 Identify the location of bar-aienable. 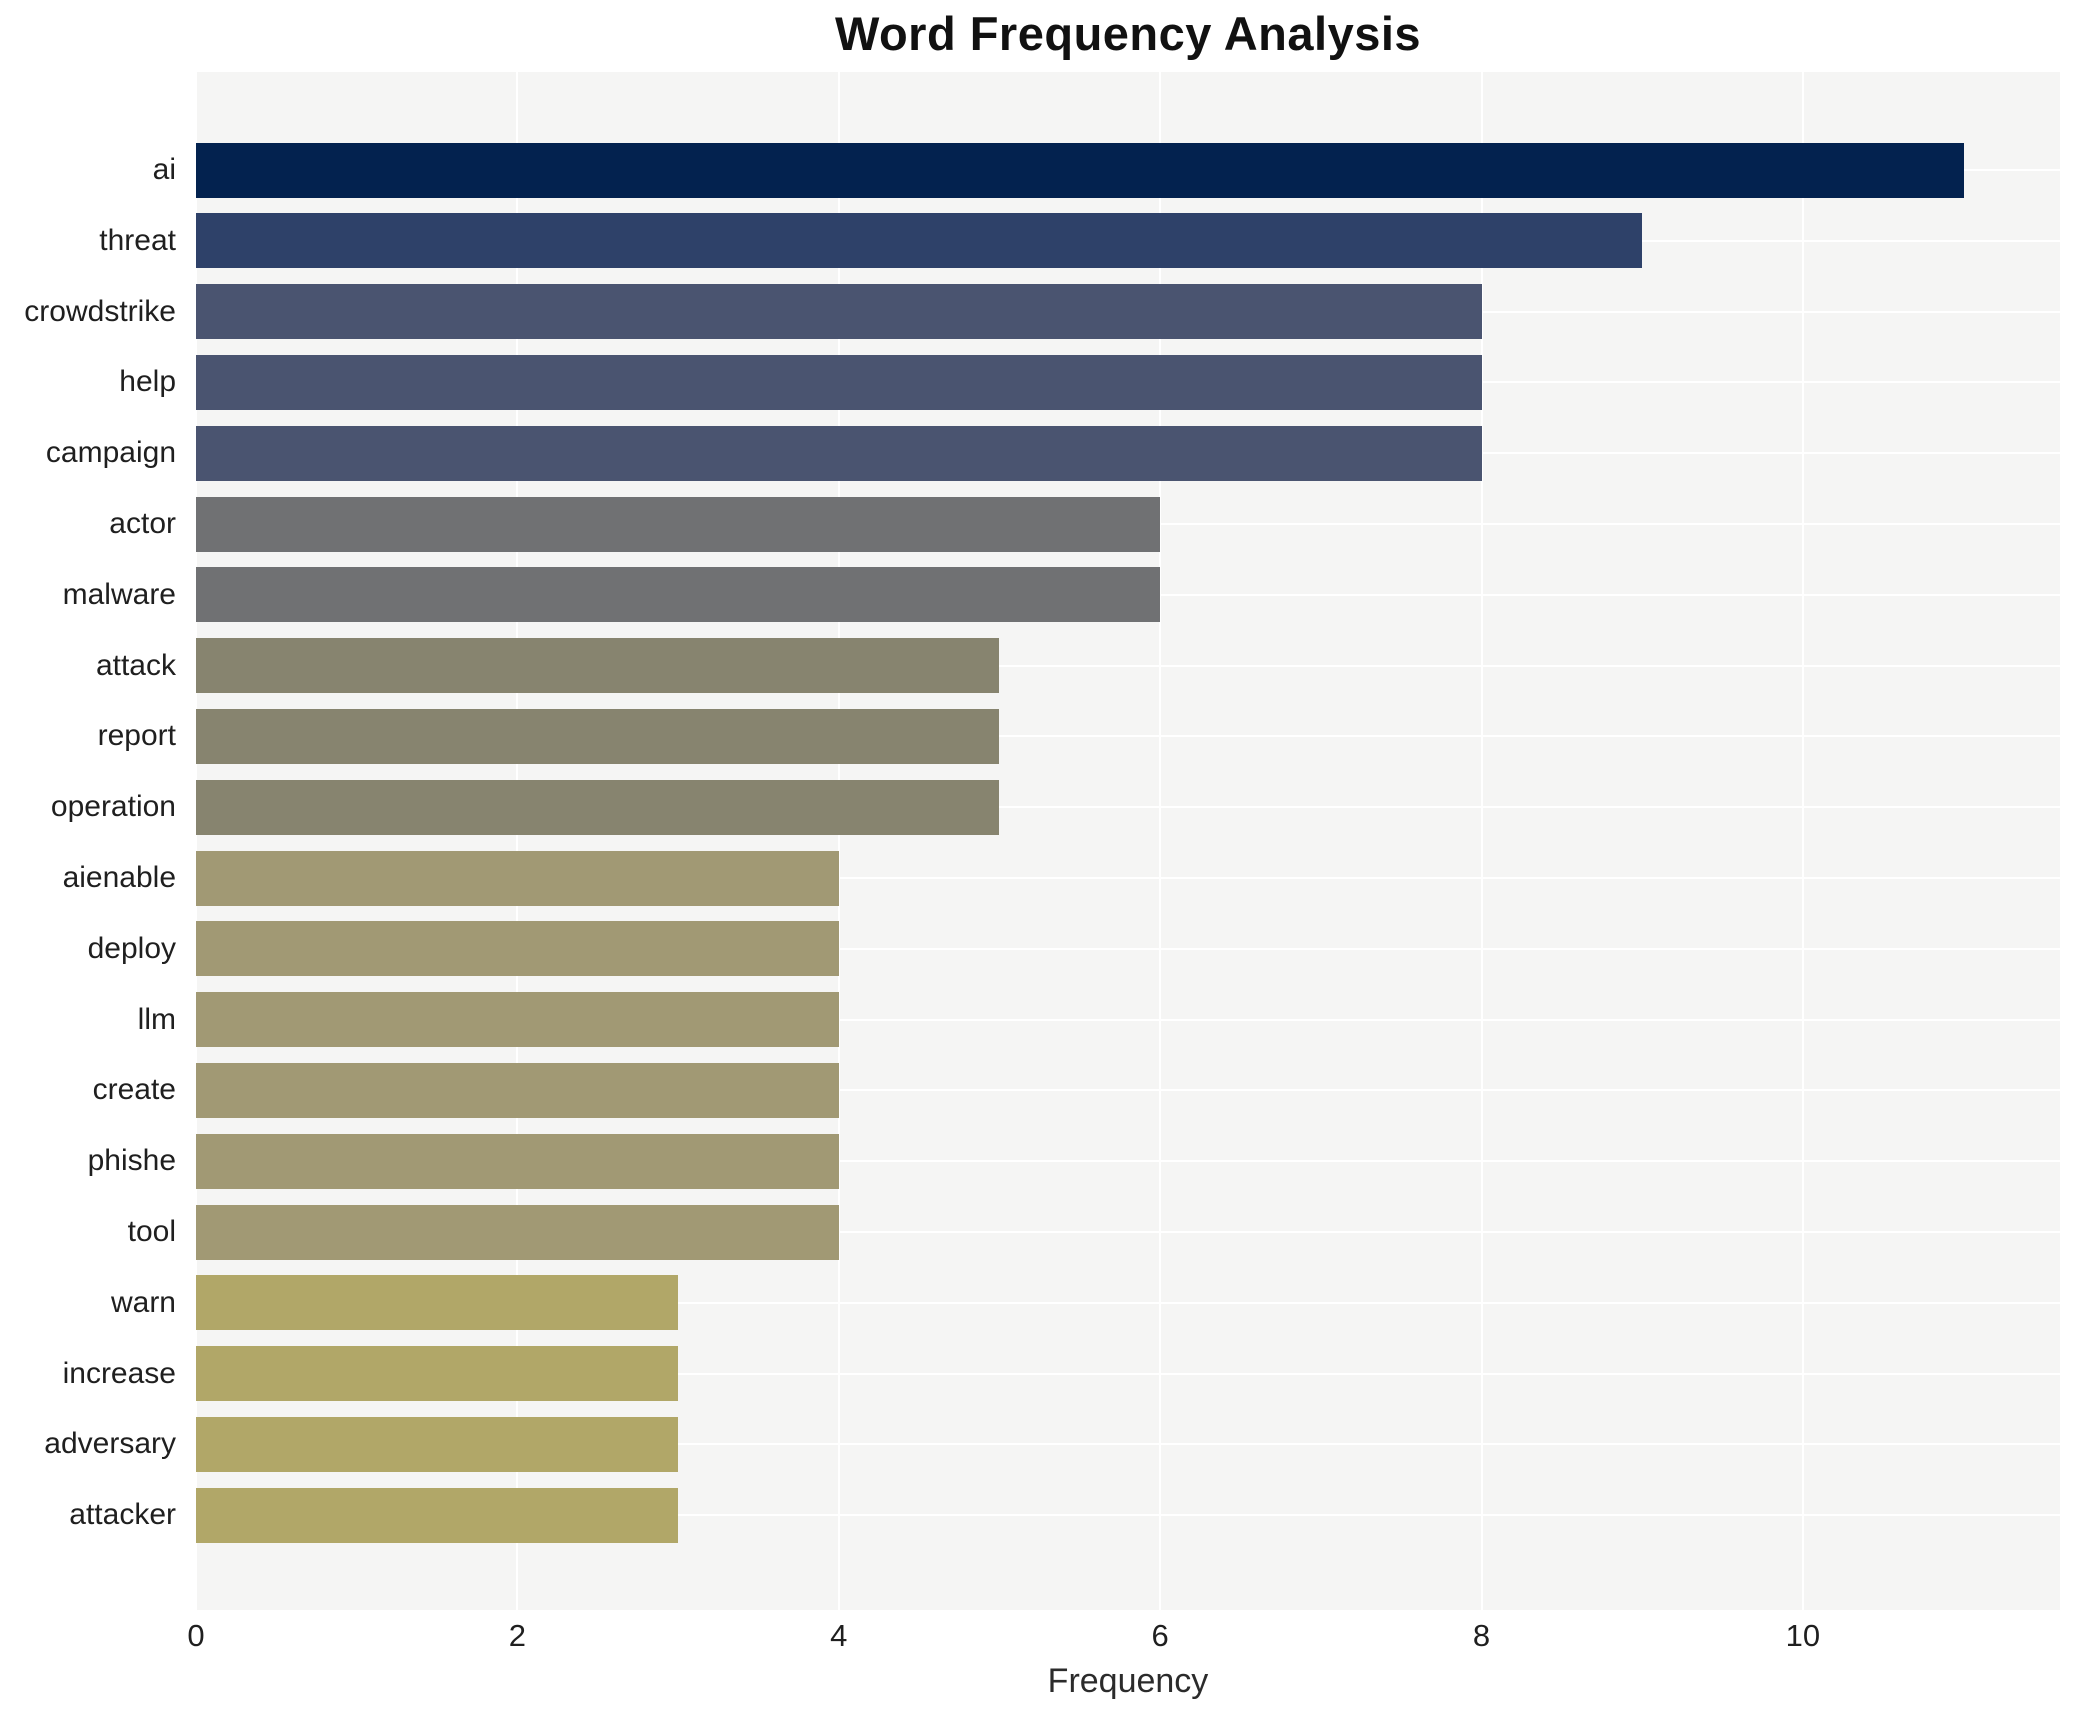
(517, 878).